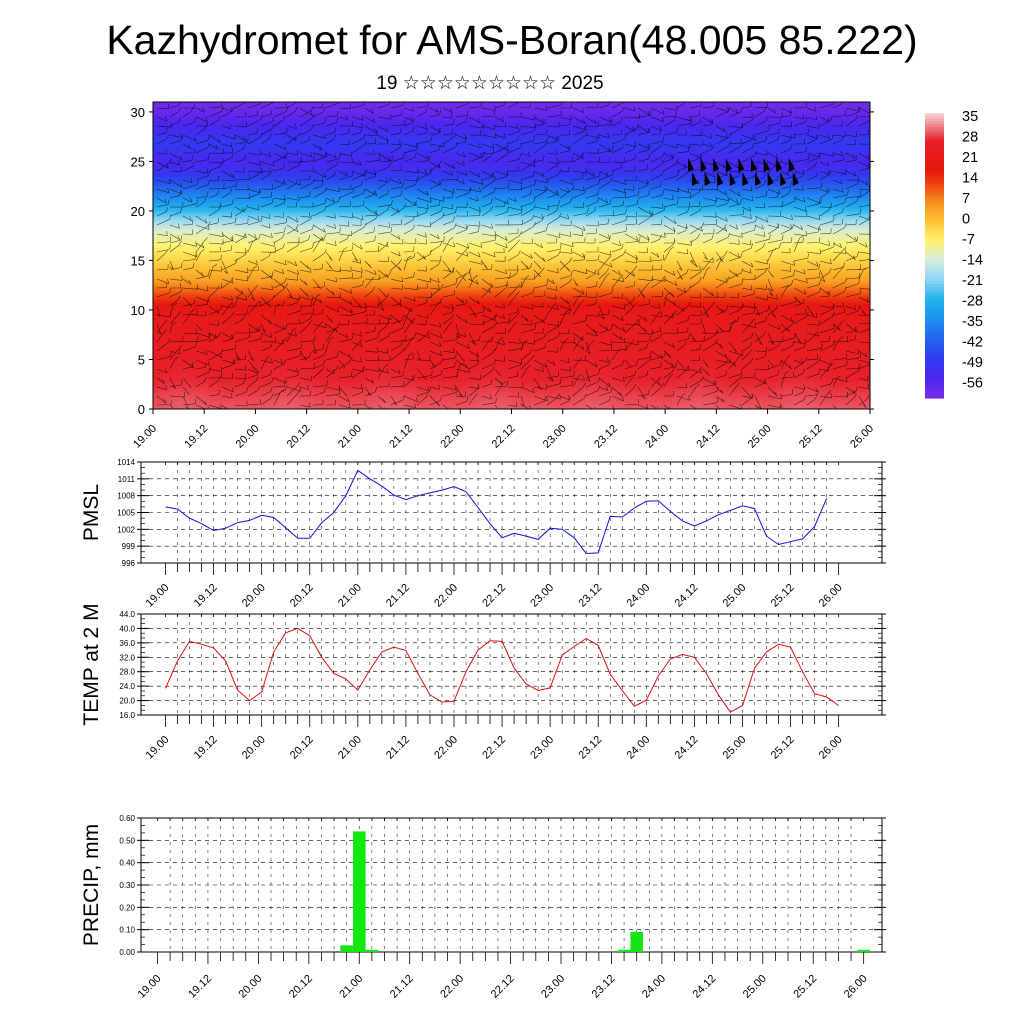 The height and width of the screenshot is (1024, 1024). What do you see at coordinates (970, 179) in the screenshot?
I see `colorbar-label: 14` at bounding box center [970, 179].